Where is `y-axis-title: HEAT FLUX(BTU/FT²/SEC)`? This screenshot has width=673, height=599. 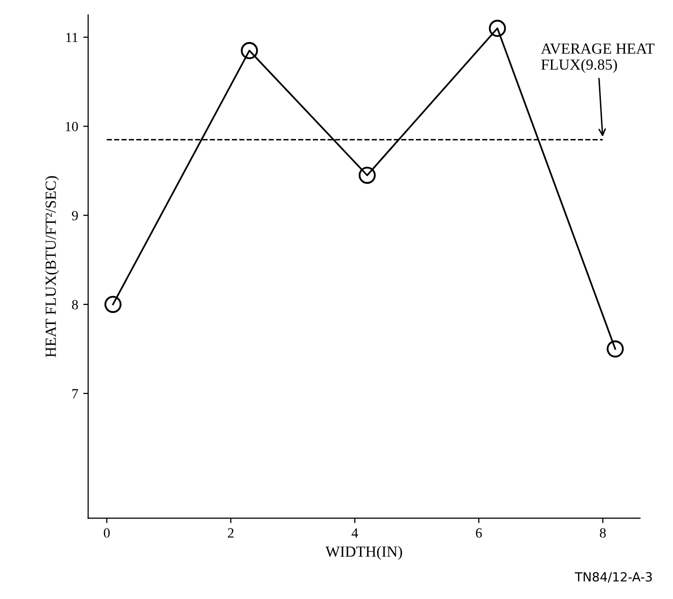 y-axis-title: HEAT FLUX(BTU/FT²/SEC) is located at coordinates (52, 267).